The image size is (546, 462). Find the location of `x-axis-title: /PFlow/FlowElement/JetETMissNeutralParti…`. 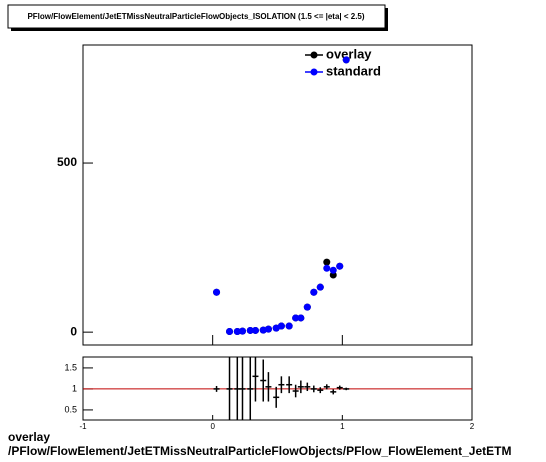

x-axis-title: /PFlow/FlowElement/JetETMissNeutralParti… is located at coordinates (259, 451).